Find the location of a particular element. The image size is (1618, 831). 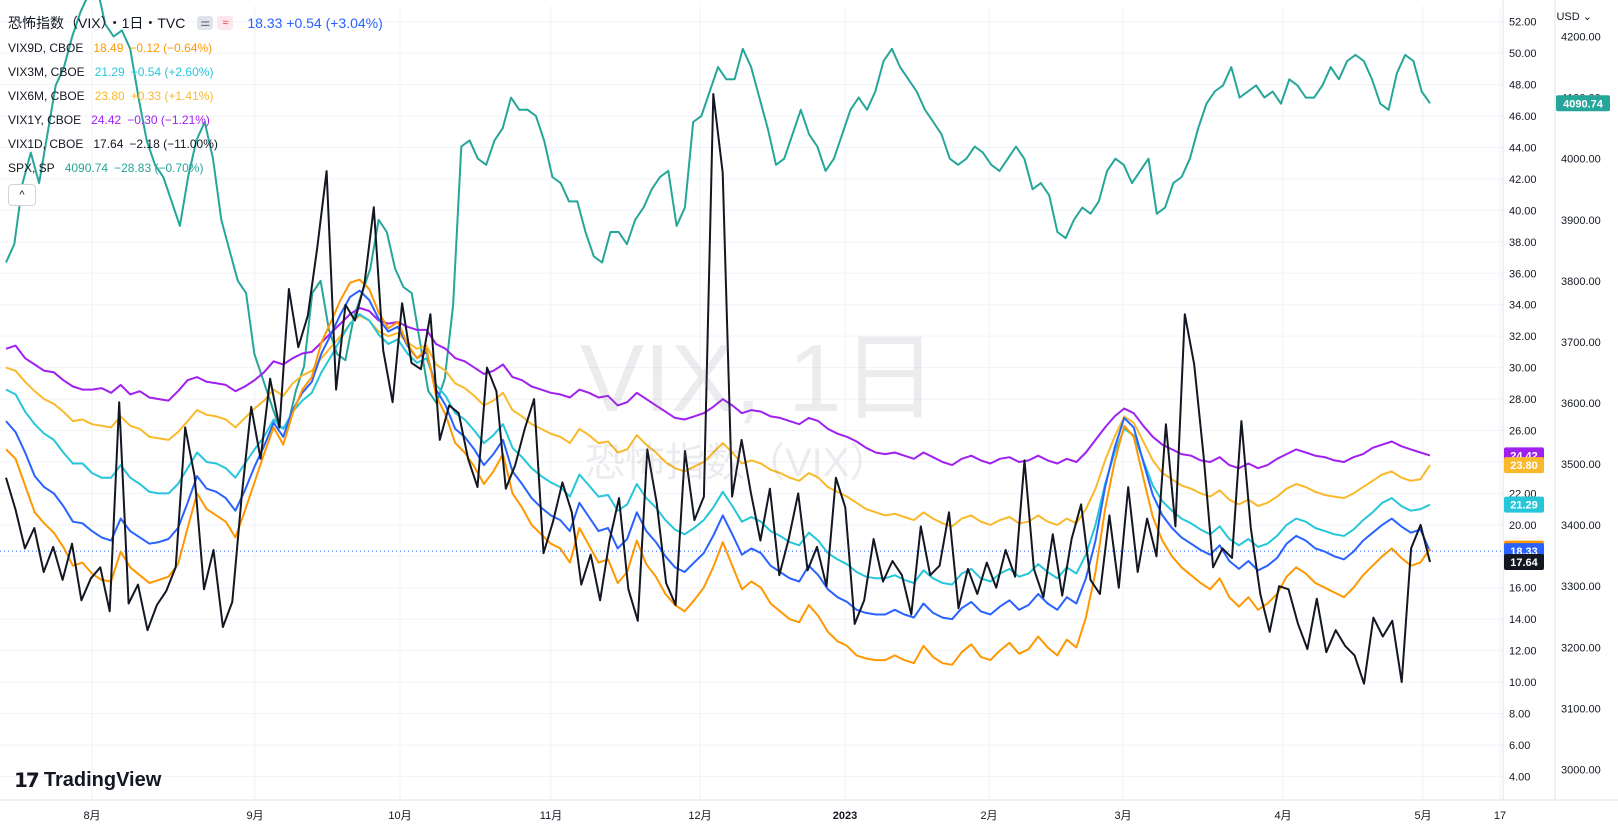

legend-series-change: −0.12 (−0.64%) is located at coordinates (171, 48).